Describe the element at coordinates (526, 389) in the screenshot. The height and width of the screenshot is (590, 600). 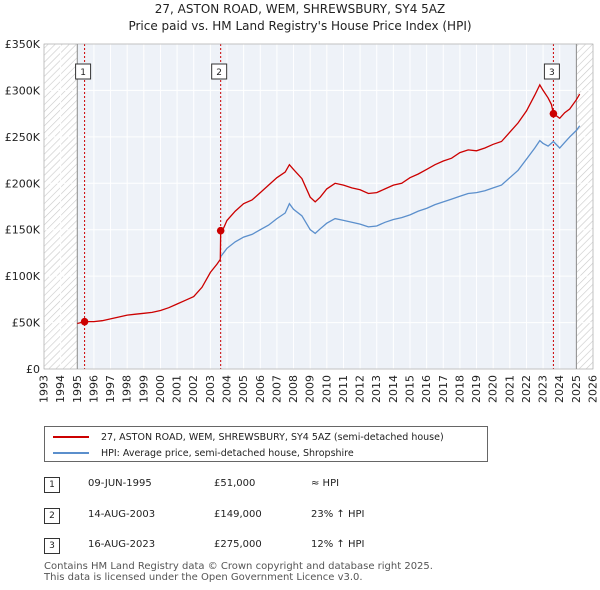
I see `x-tick-label: 2022` at that location.